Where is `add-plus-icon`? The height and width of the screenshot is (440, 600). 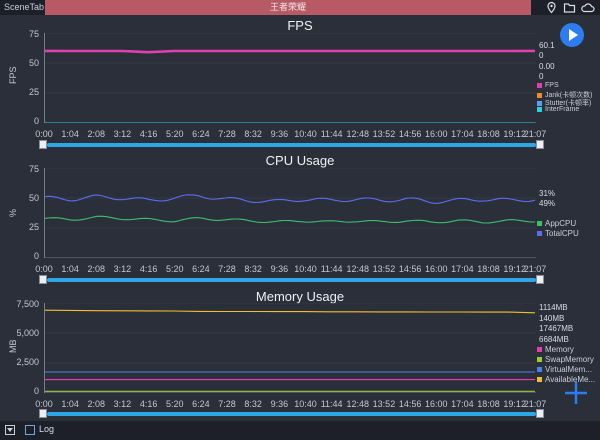
add-plus-icon is located at coordinates (576, 393).